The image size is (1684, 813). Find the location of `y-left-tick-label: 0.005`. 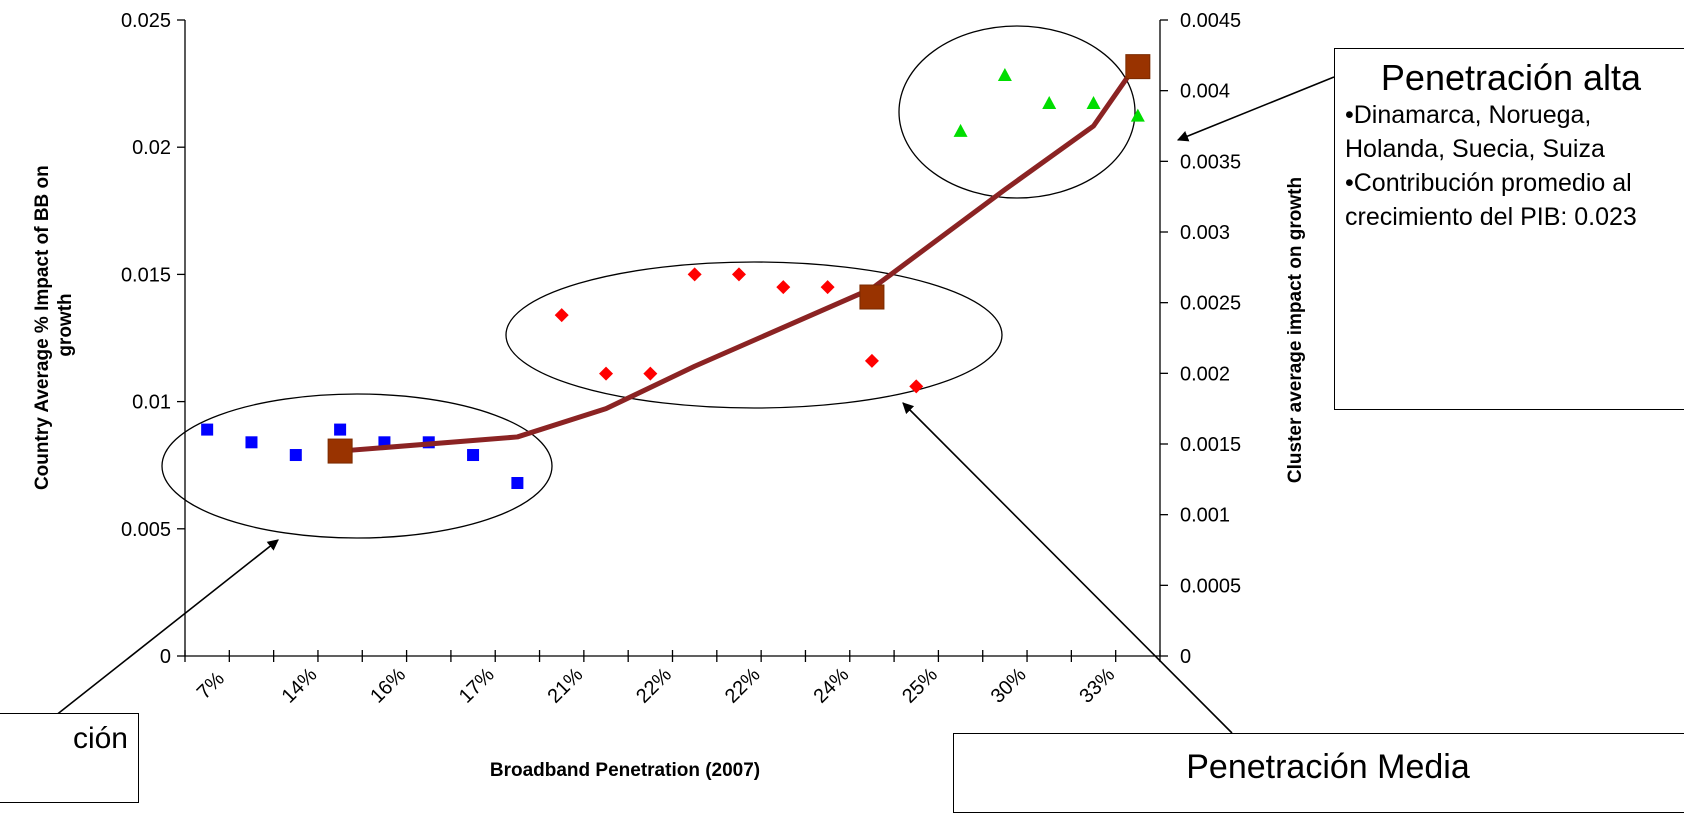

y-left-tick-label: 0.005 is located at coordinates (146, 530).